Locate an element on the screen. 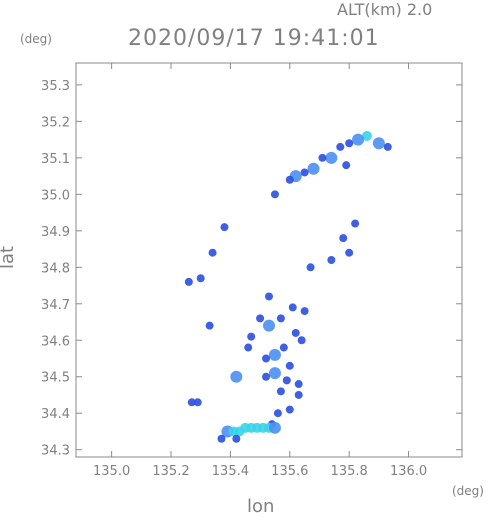  x-tick-label: 135.4 is located at coordinates (230, 471).